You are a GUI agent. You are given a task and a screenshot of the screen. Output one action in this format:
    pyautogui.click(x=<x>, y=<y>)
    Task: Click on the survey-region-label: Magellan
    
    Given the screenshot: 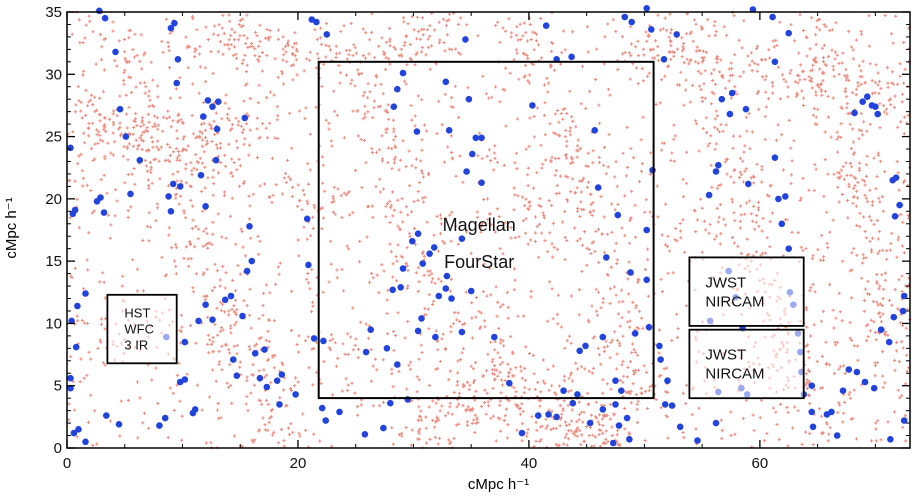 What is the action you would take?
    pyautogui.click(x=479, y=225)
    